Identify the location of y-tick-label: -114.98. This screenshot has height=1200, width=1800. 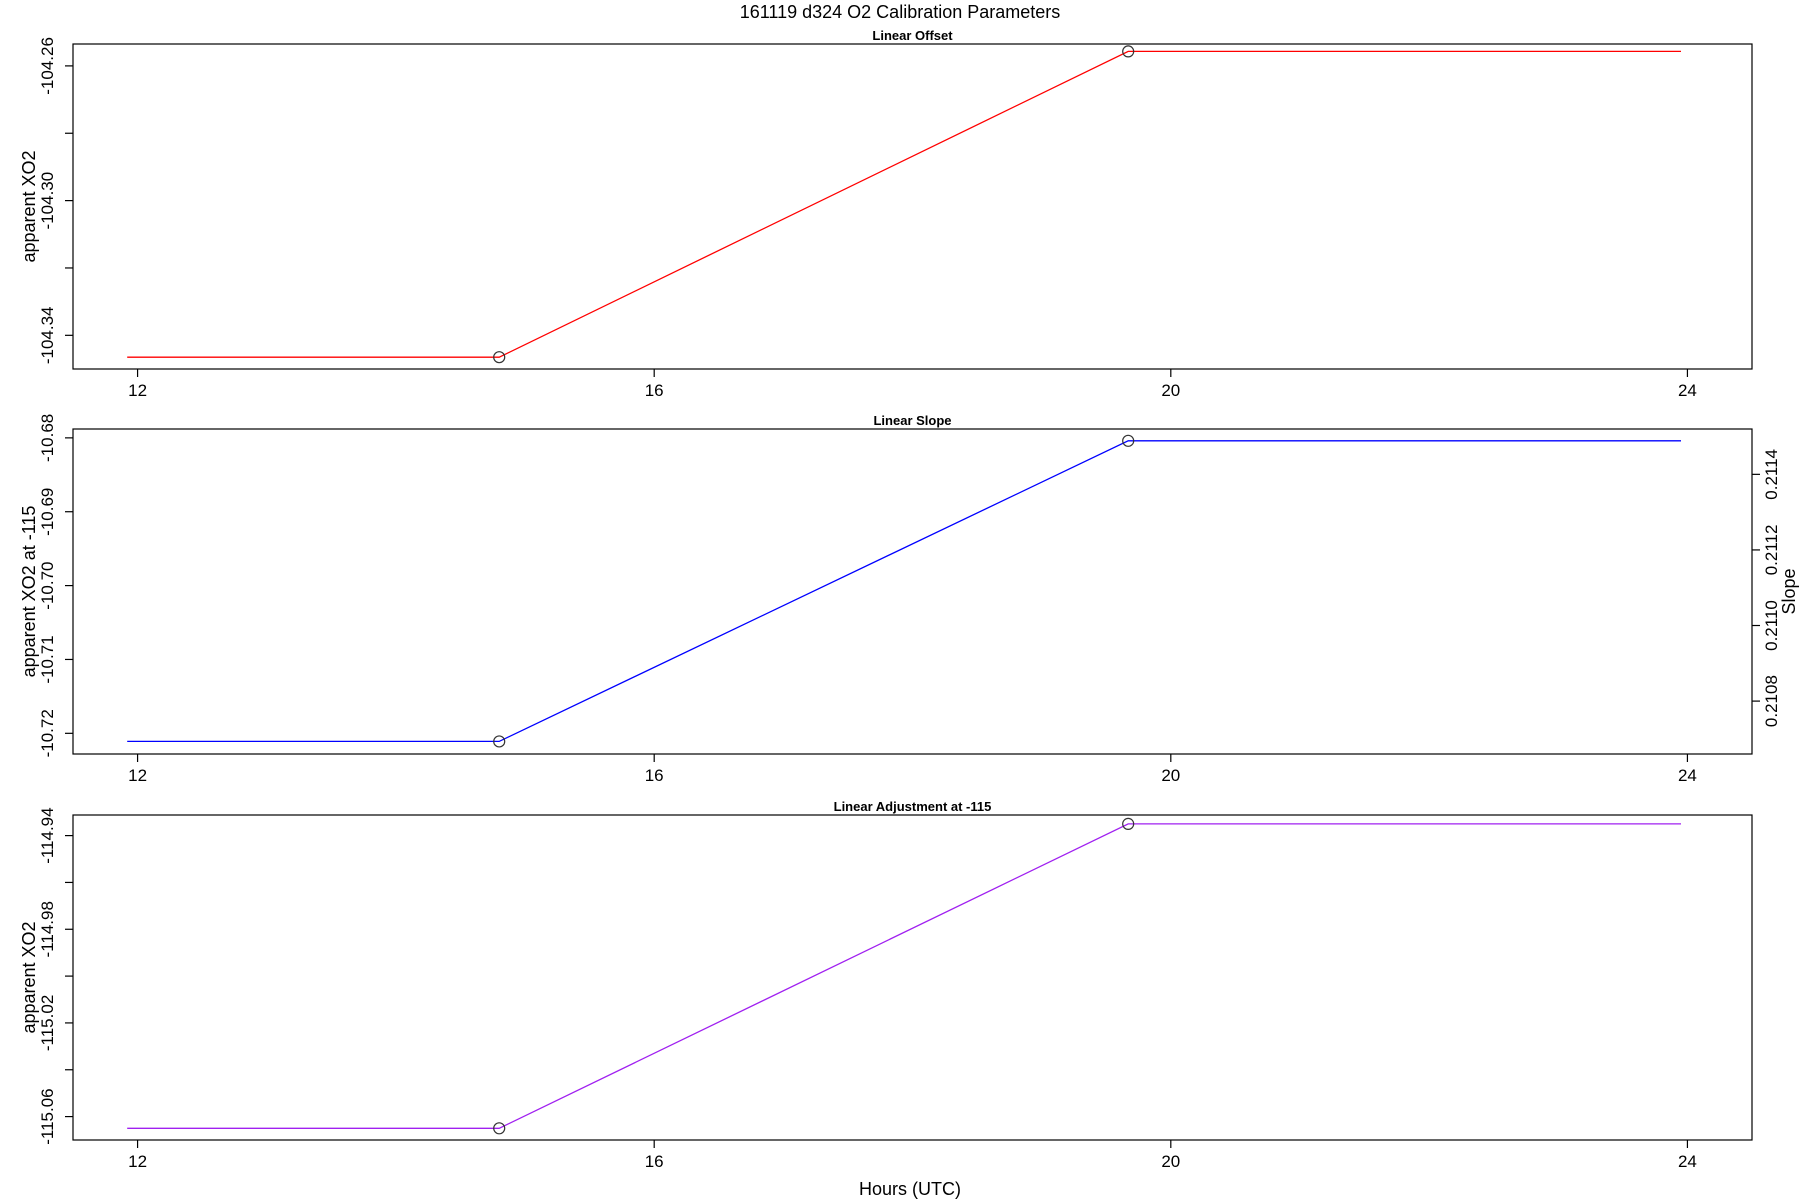
(47, 929).